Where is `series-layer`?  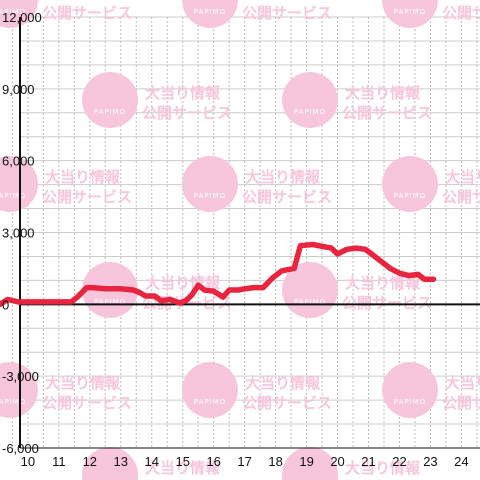
series-layer is located at coordinates (218, 274).